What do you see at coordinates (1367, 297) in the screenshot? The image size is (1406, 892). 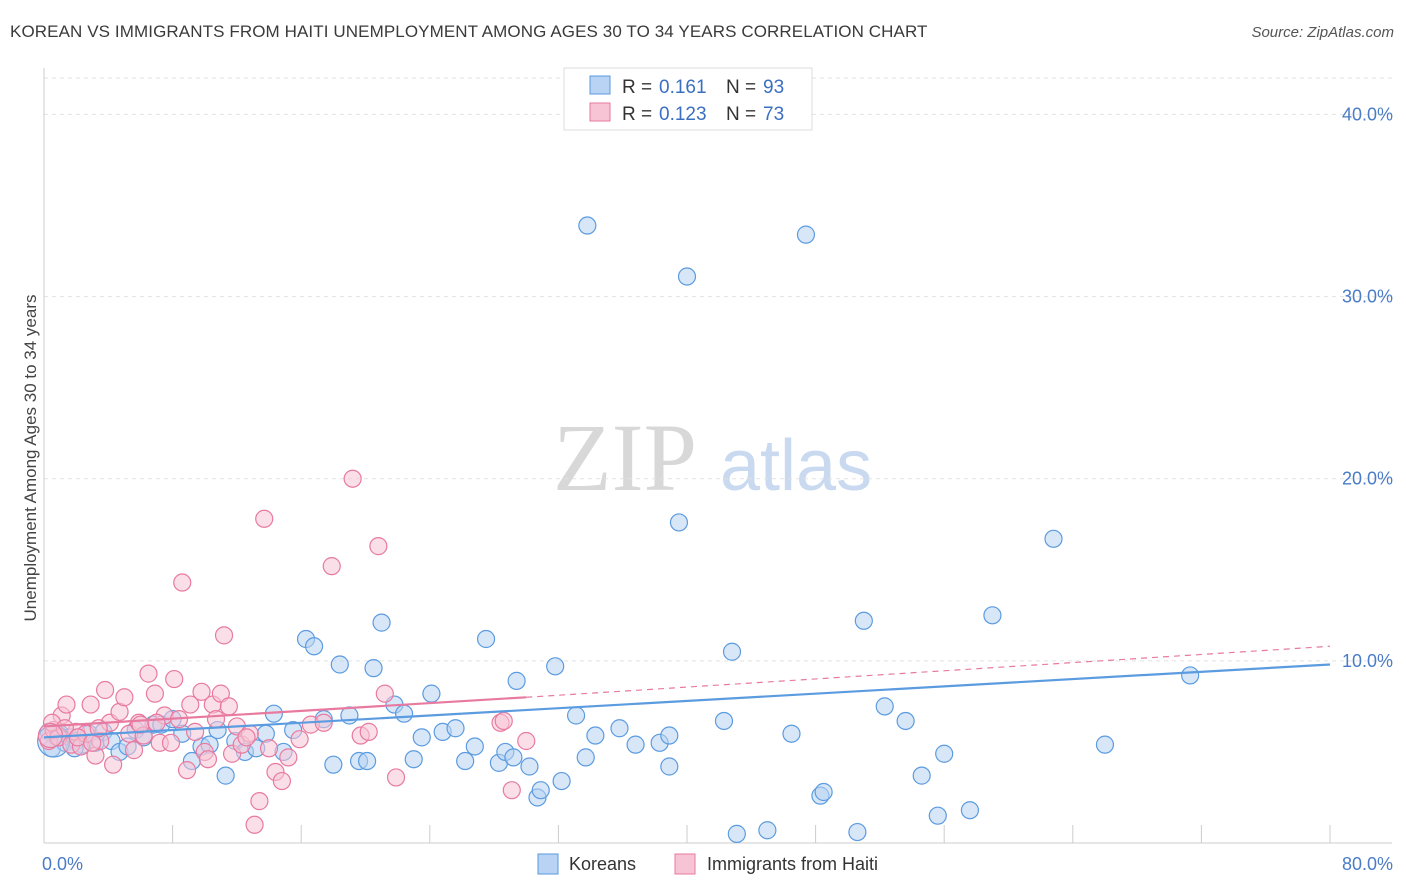 I see `y-tick-label-2: 30.0%` at bounding box center [1367, 297].